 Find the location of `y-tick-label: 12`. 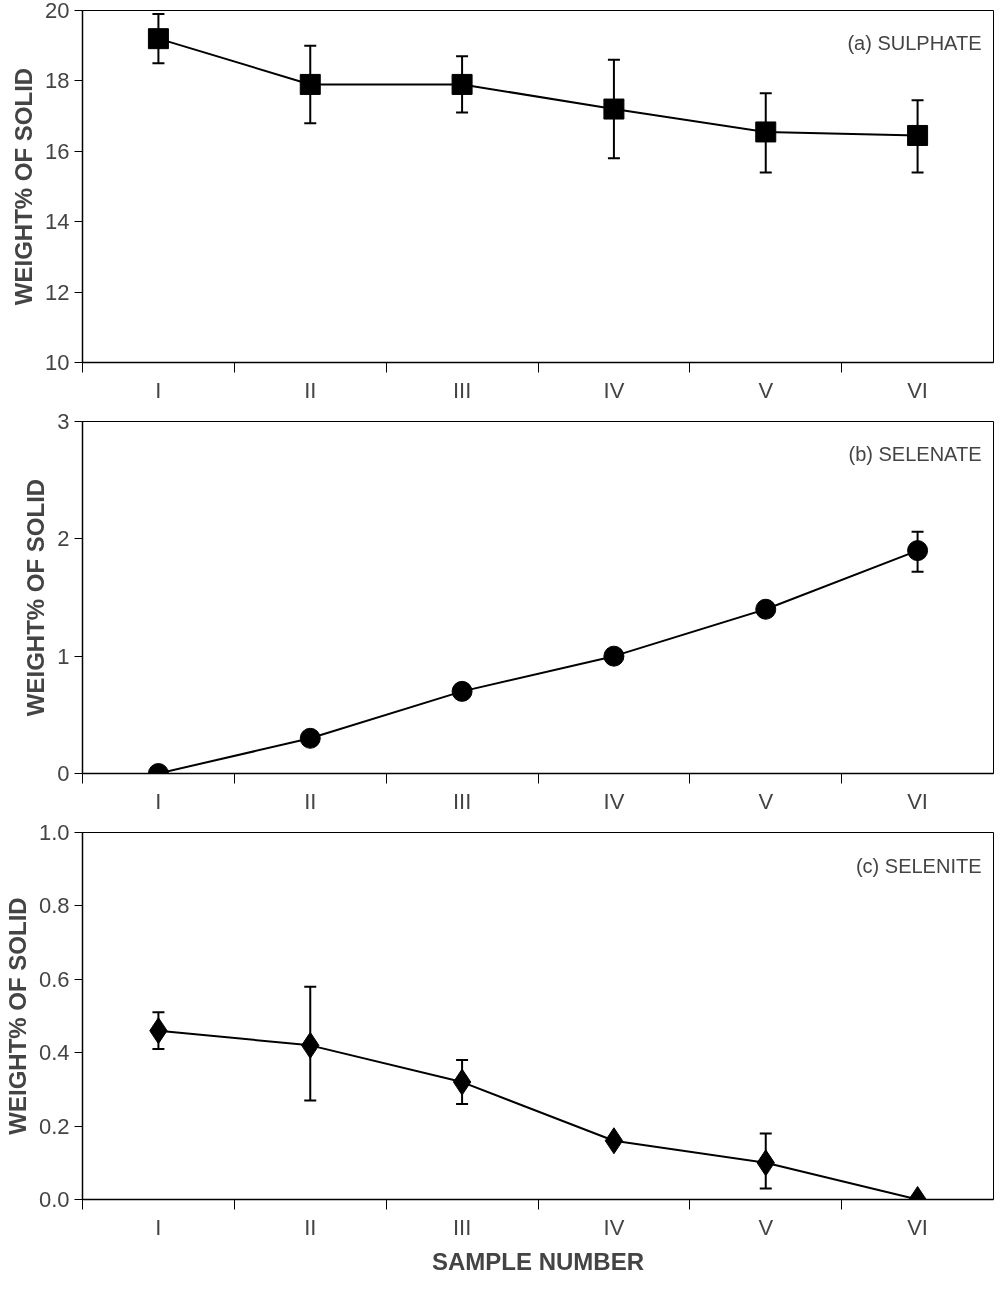

y-tick-label: 12 is located at coordinates (57, 292).